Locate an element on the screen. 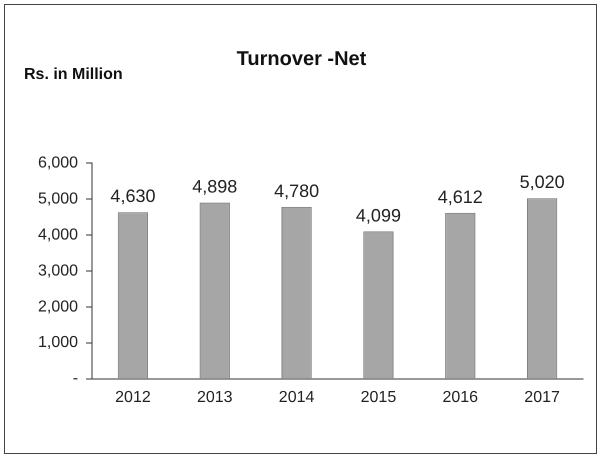 The width and height of the screenshot is (603, 460). y-tick-label: 4,000 is located at coordinates (58, 235).